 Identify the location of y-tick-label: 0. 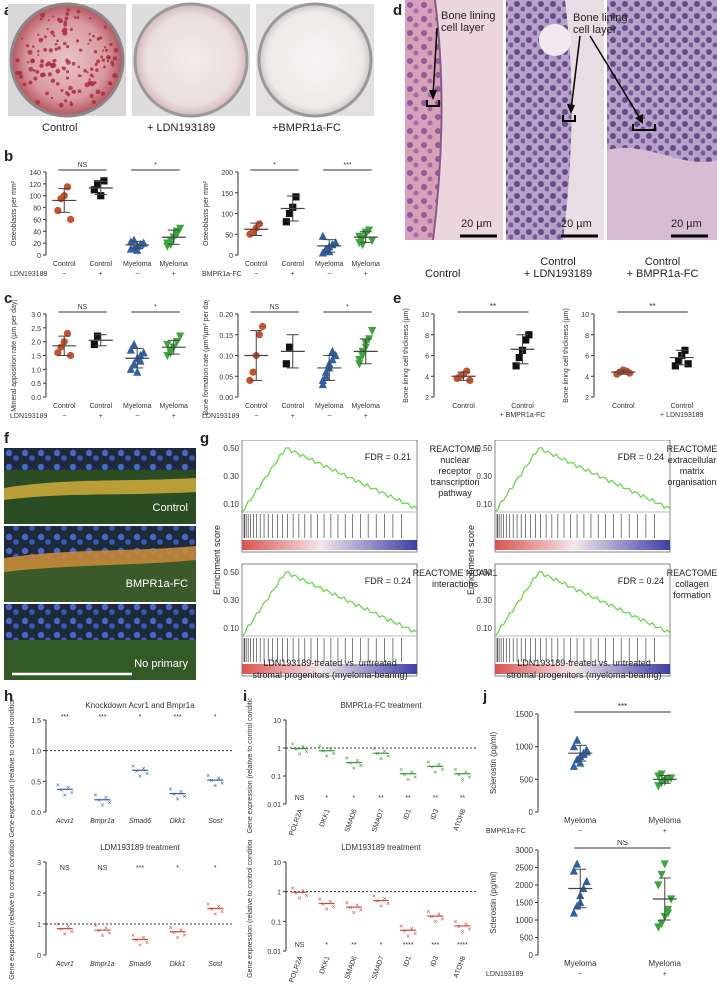
(39, 256).